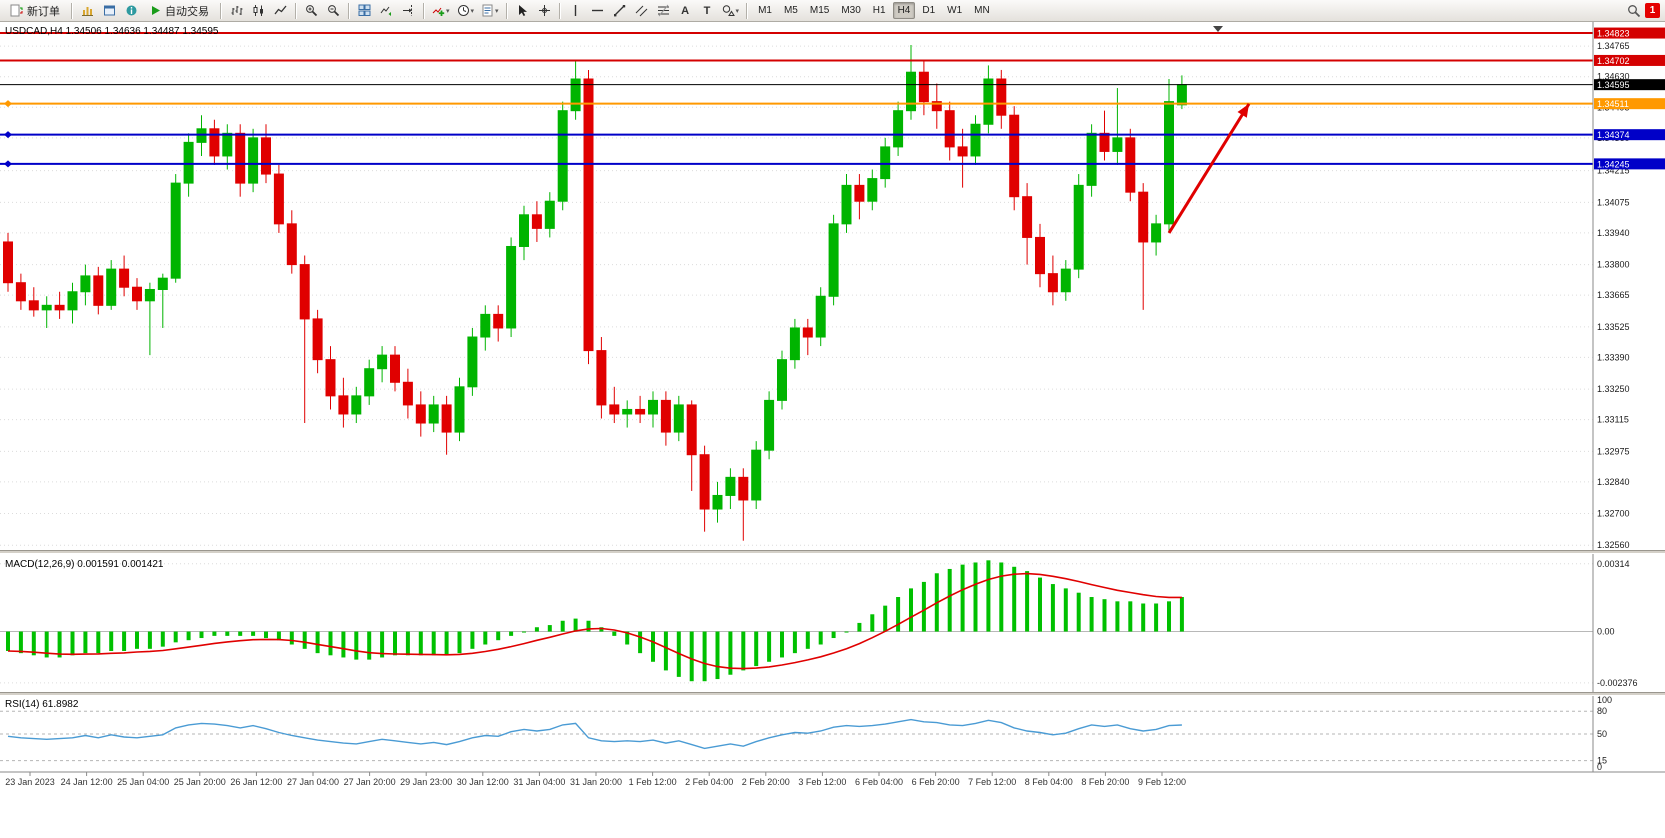  What do you see at coordinates (641, 10) in the screenshot?
I see `channel-button` at bounding box center [641, 10].